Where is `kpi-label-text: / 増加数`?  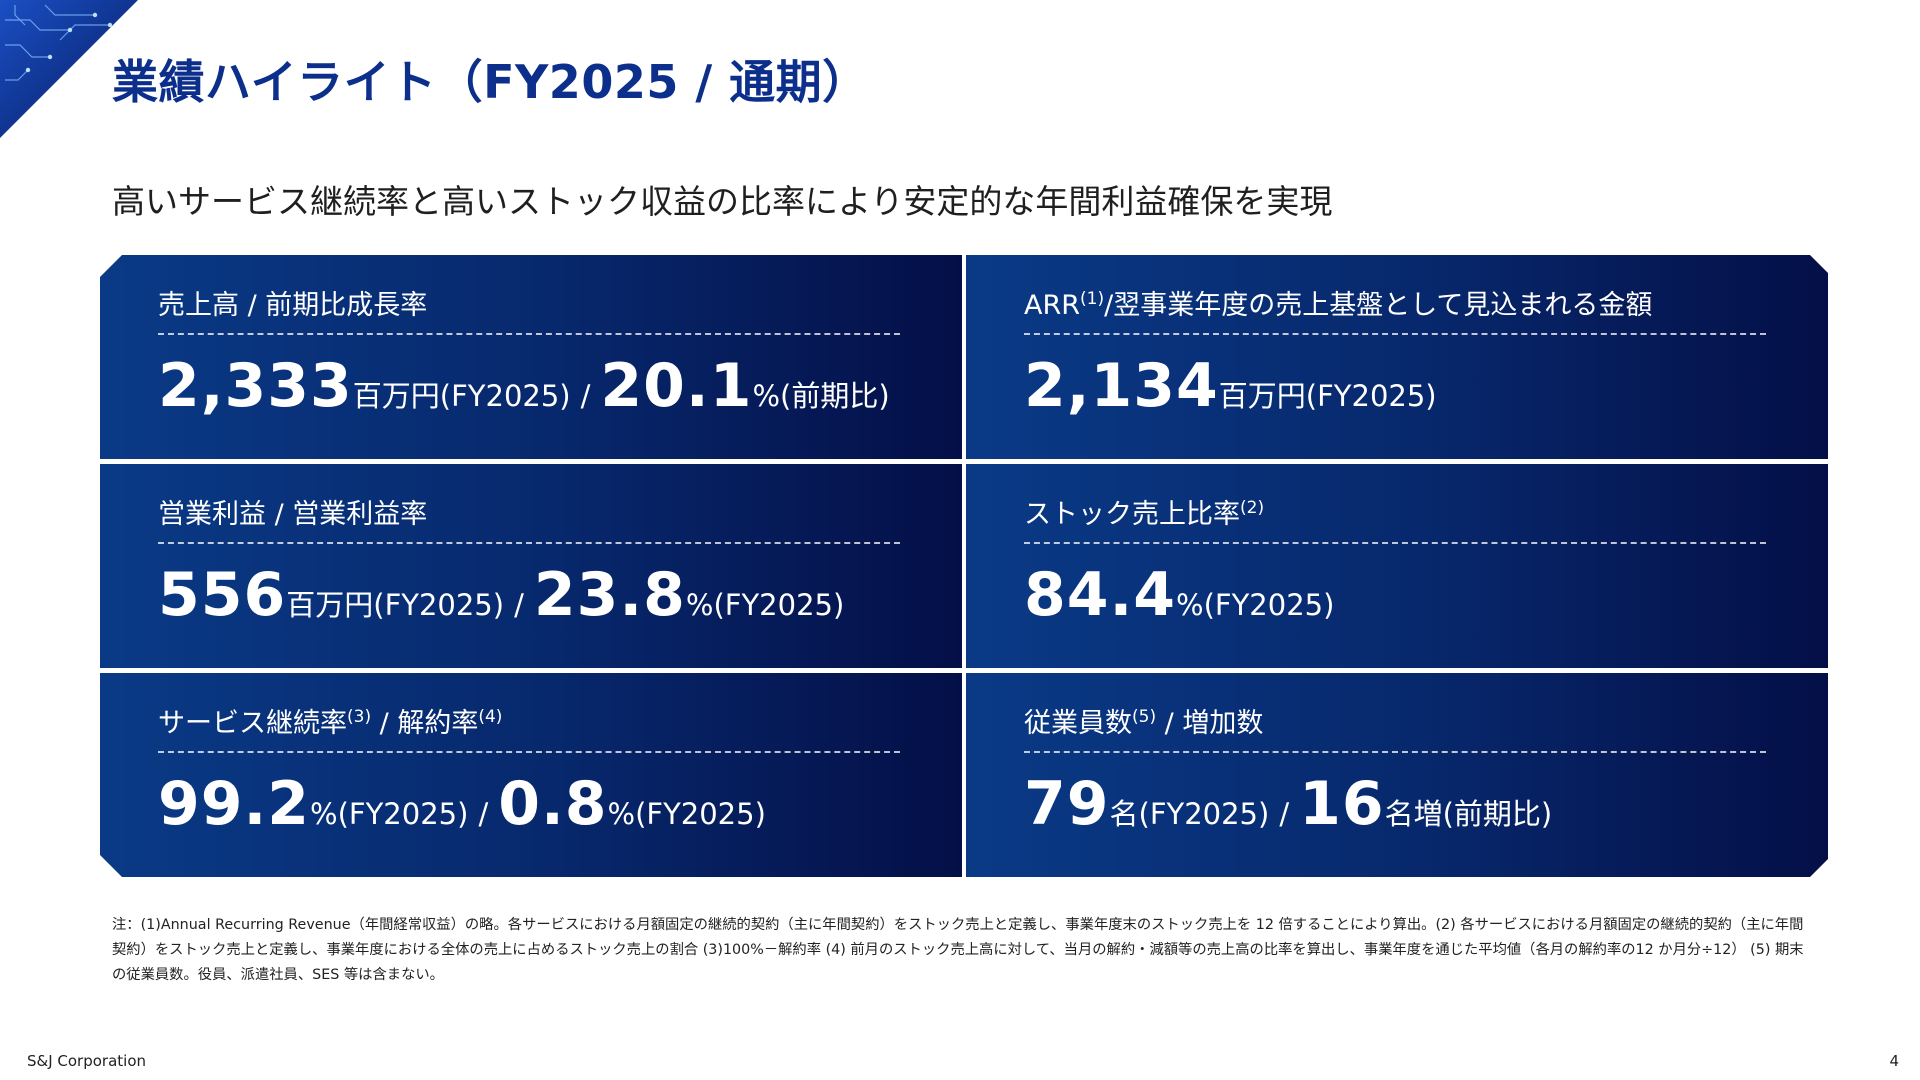
kpi-label-text: / 増加数 is located at coordinates (1210, 723).